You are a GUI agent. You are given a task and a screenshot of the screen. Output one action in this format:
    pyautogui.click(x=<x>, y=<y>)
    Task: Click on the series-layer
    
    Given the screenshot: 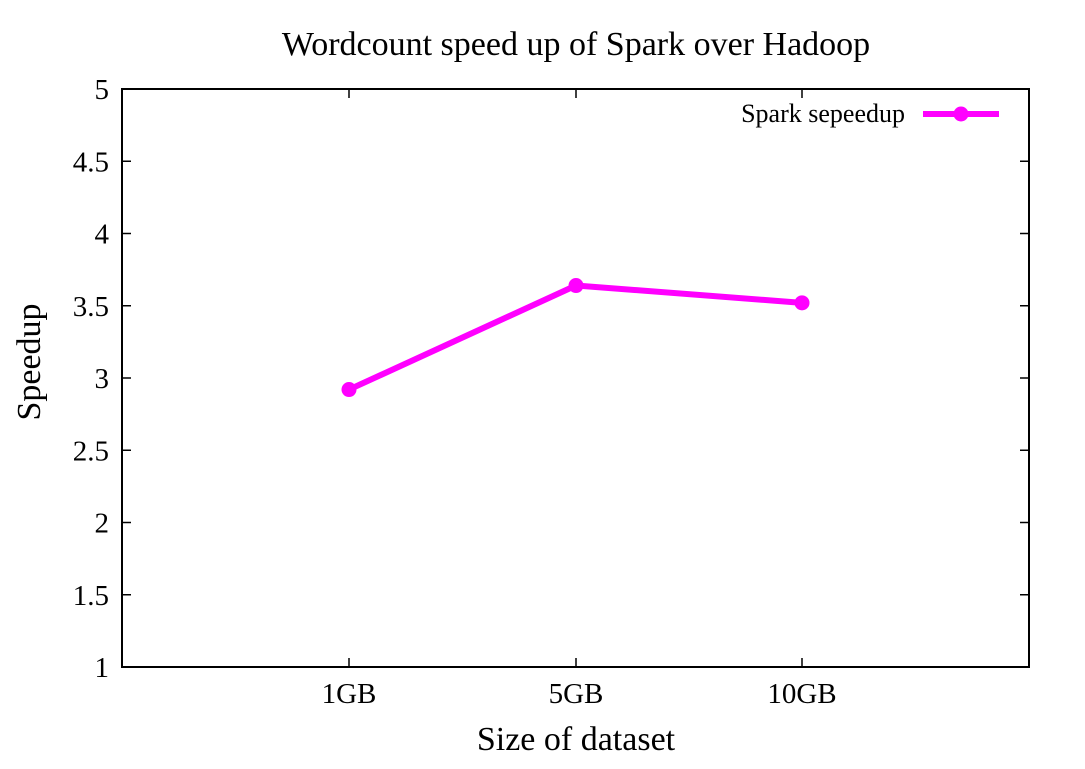 What is the action you would take?
    pyautogui.click(x=575, y=338)
    